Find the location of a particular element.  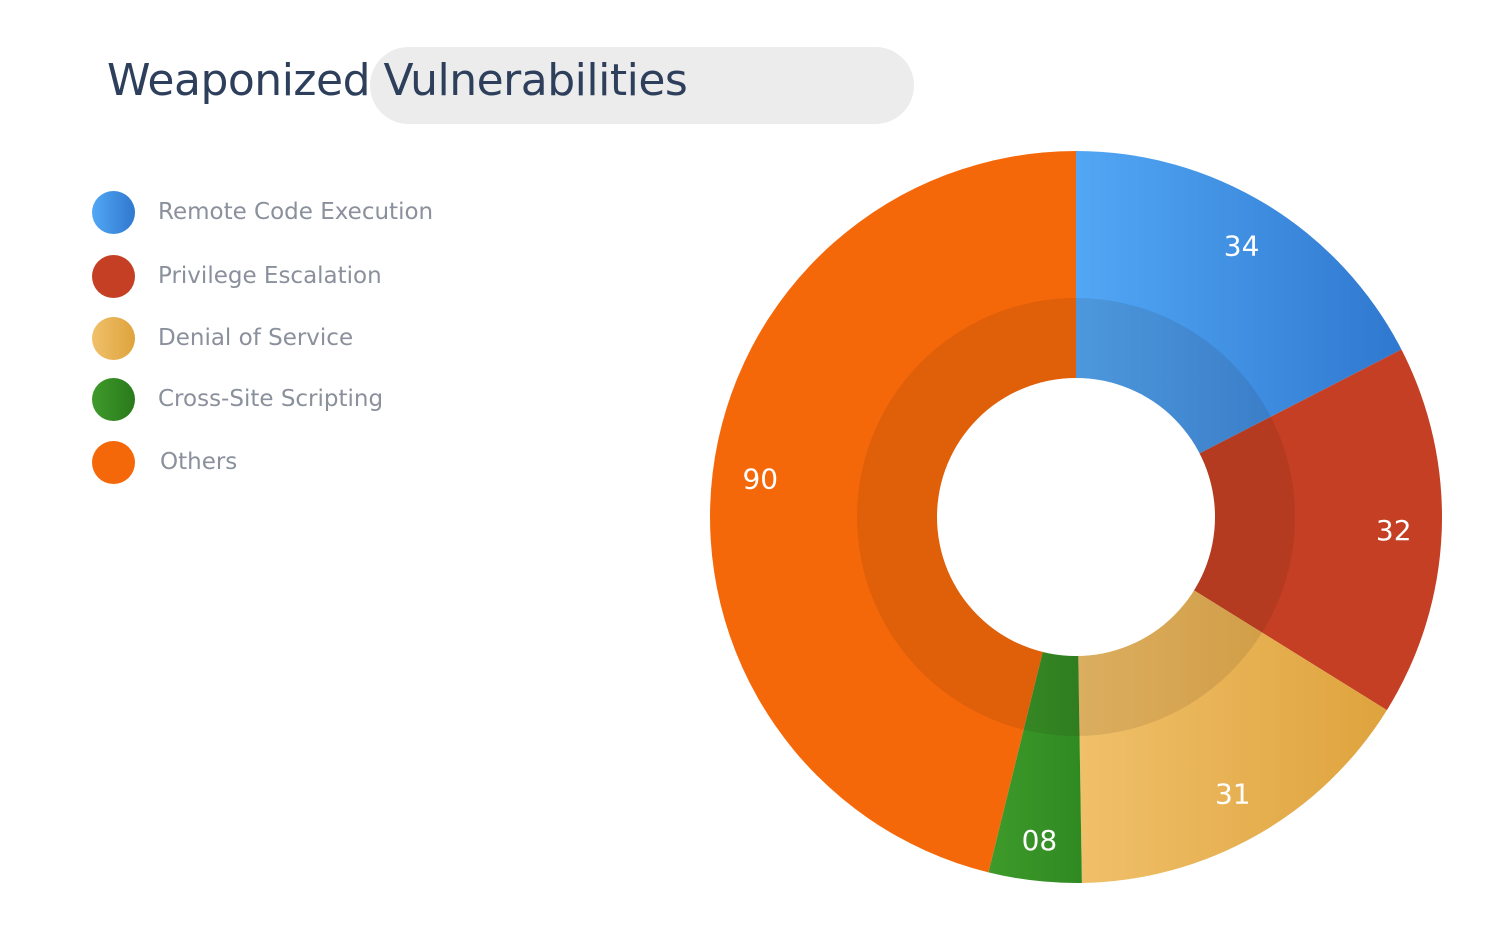

legend-item-denial-of-service: Denial of Service is located at coordinates (222, 338).